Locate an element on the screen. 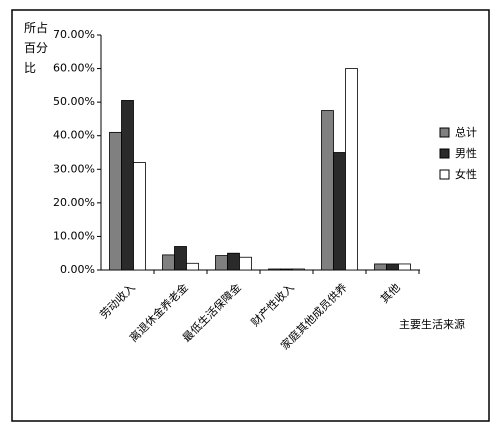 The width and height of the screenshot is (502, 433). y-tick-label: 10.00% is located at coordinates (74, 235).